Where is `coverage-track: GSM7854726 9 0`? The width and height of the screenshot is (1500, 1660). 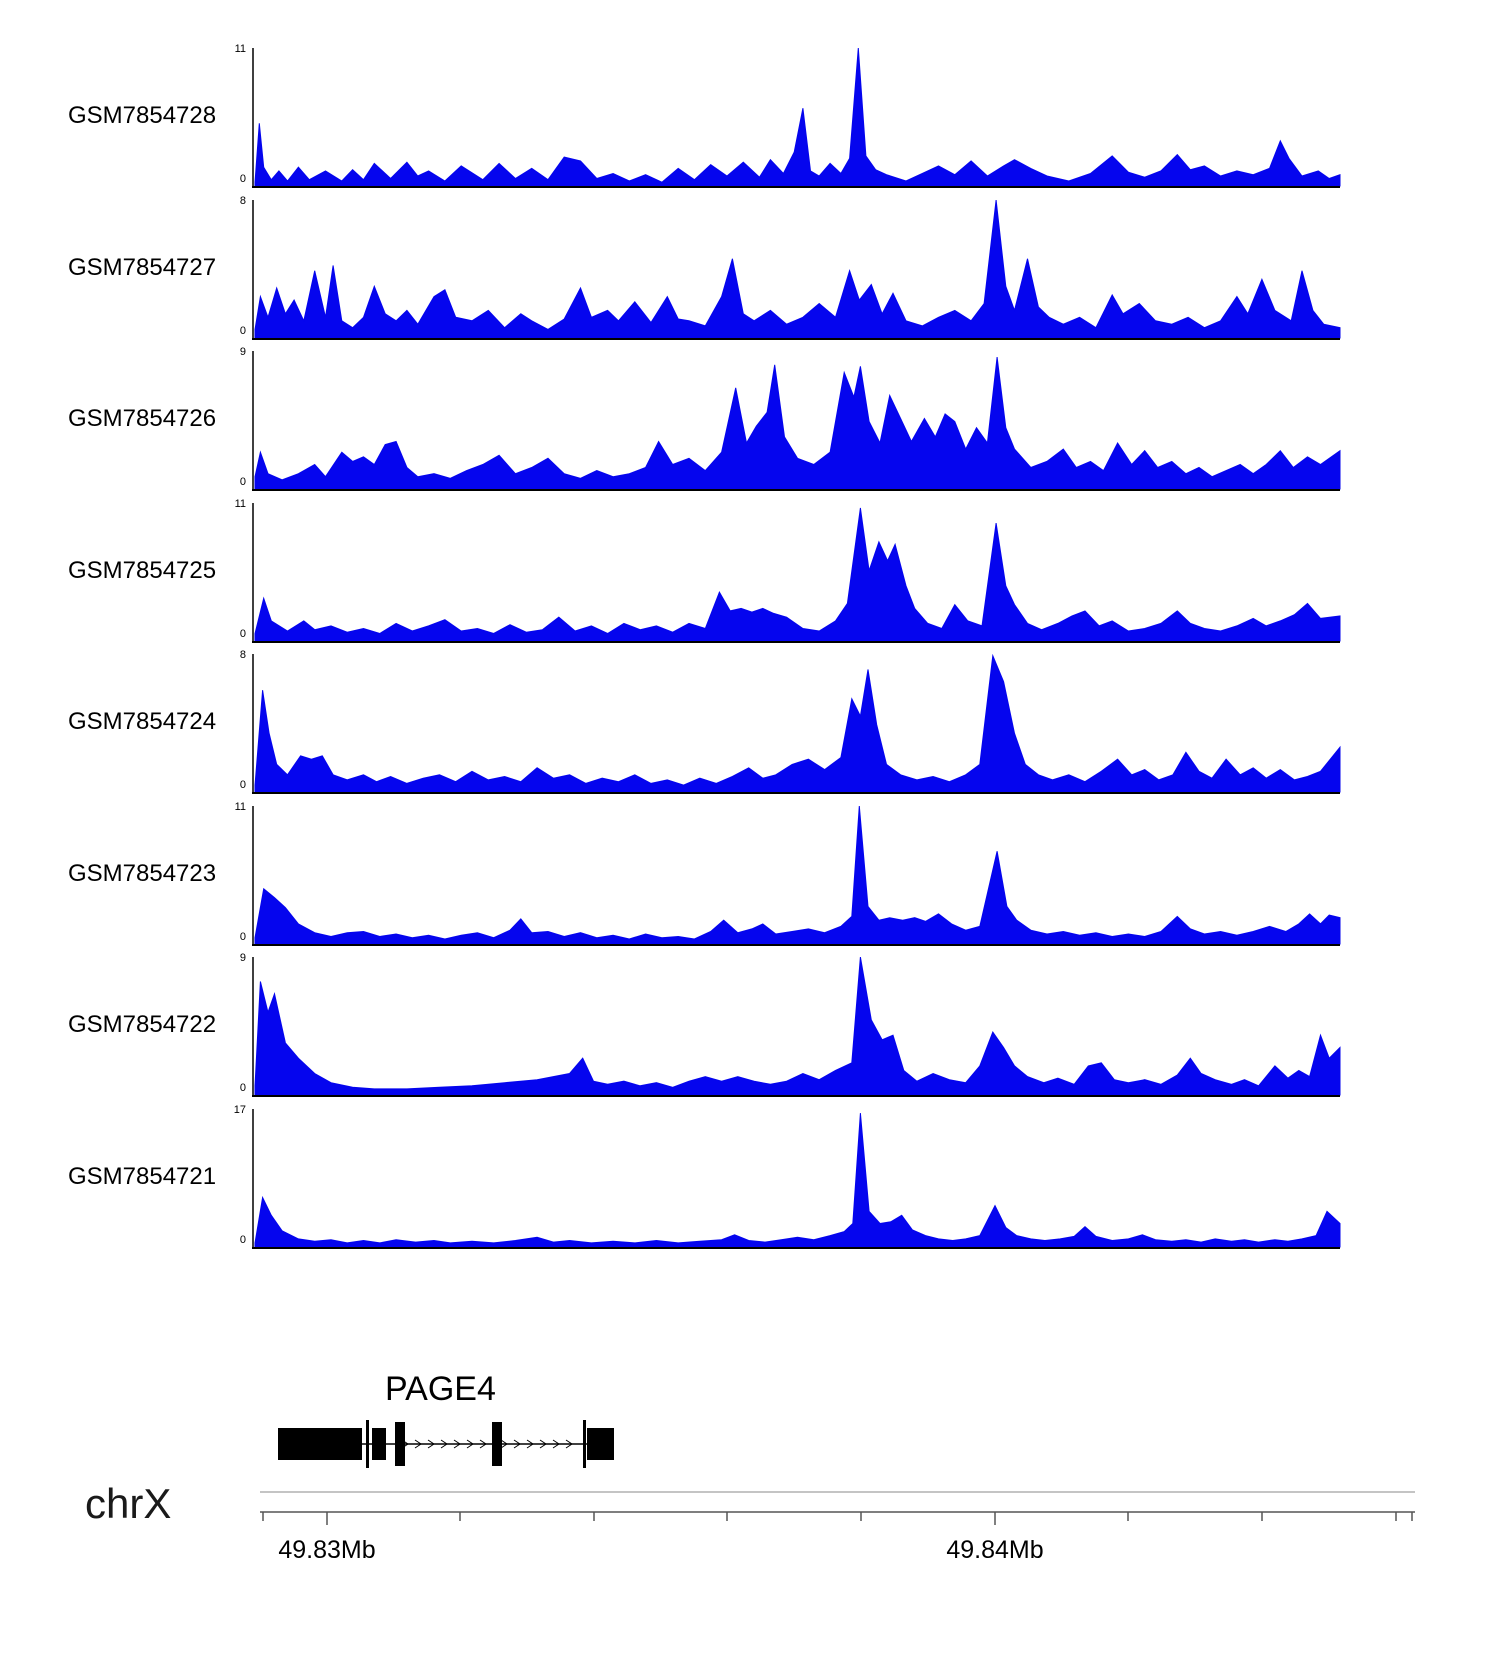 coverage-track: GSM7854726 9 0 is located at coordinates (750, 423).